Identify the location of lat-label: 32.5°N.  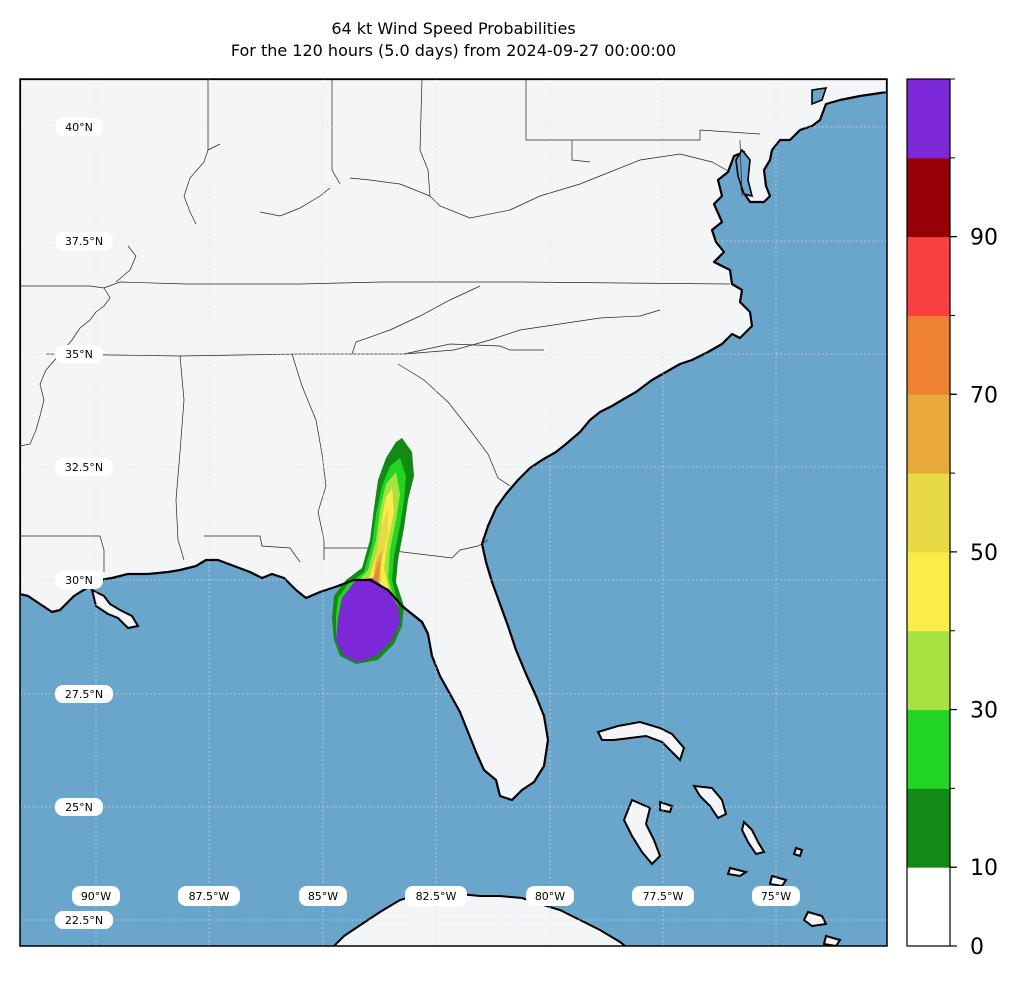
(84, 467).